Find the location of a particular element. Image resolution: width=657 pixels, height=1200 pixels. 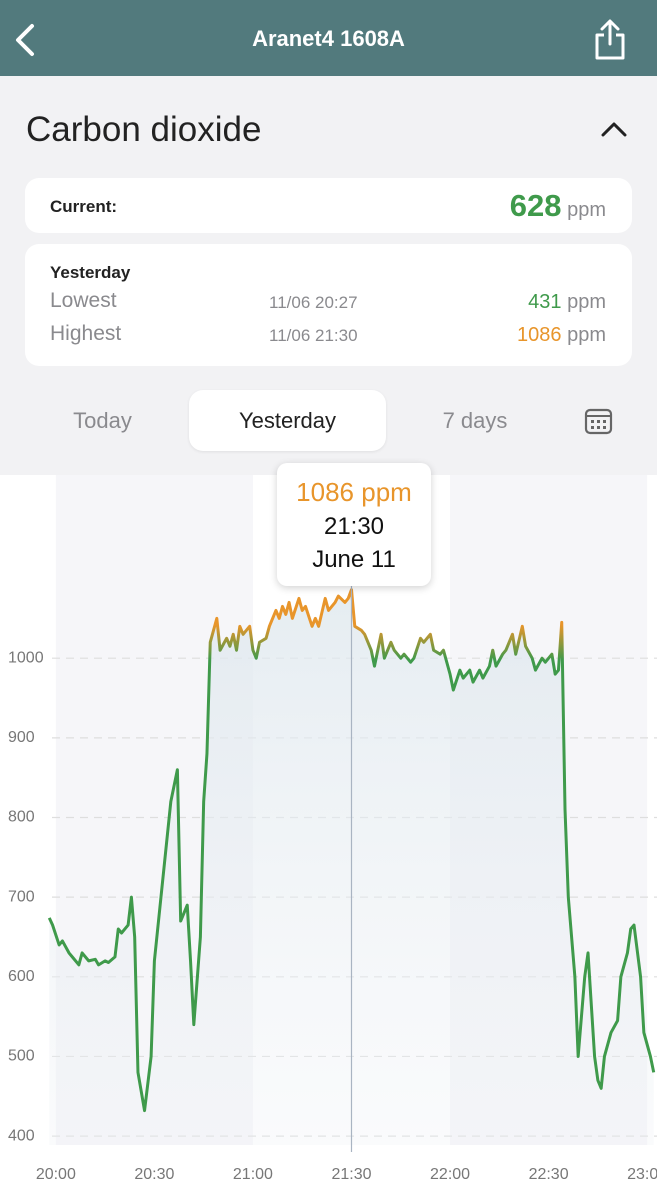

row-value: 1086 is located at coordinates (539, 335).